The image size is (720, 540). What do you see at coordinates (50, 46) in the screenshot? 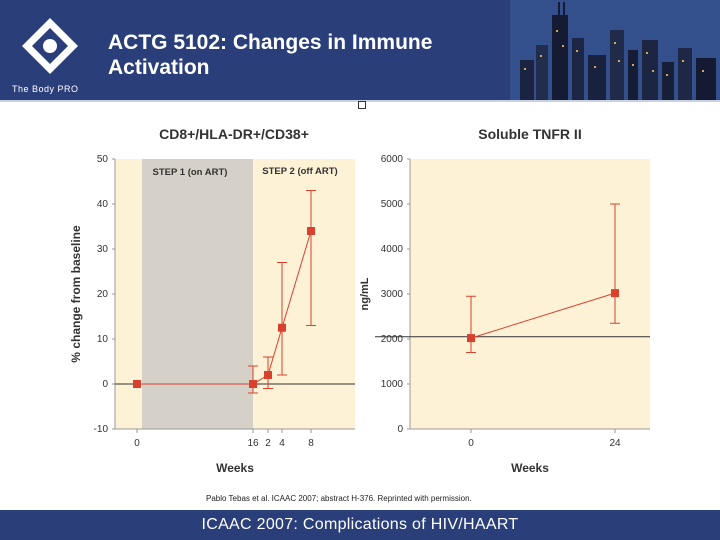
I see `the-body-pro-logo` at bounding box center [50, 46].